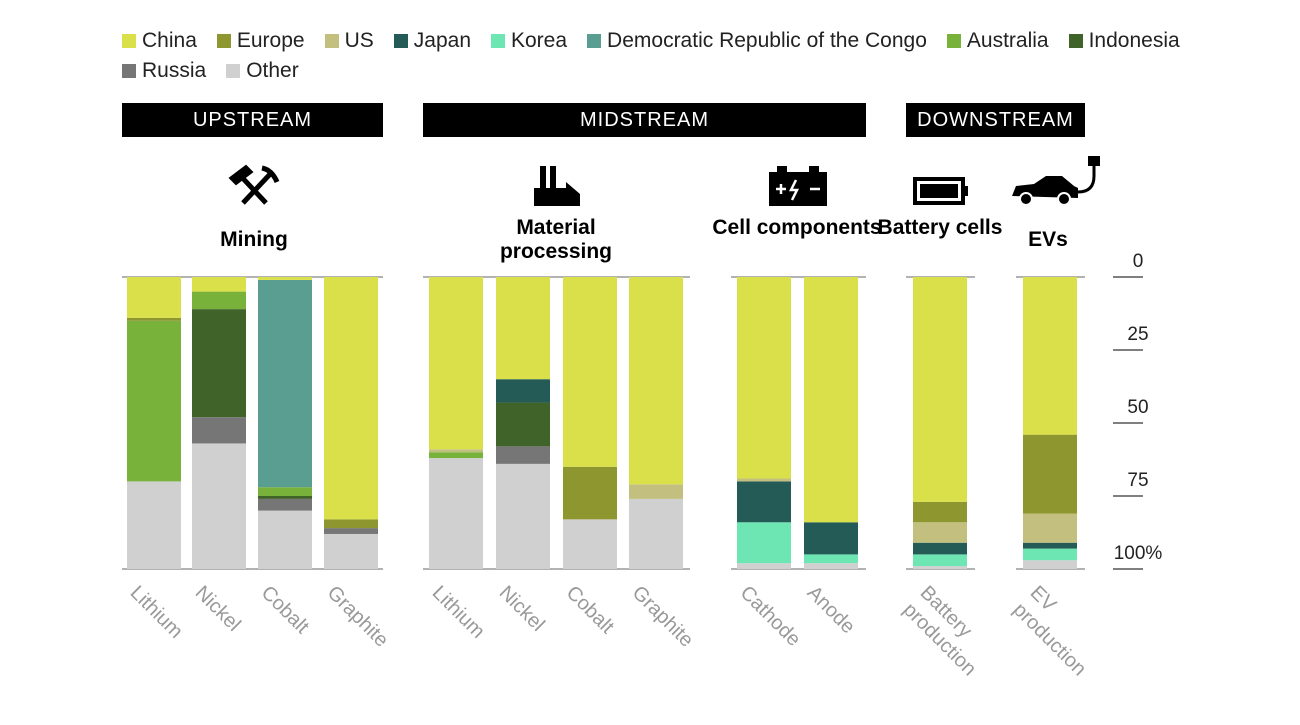 The image size is (1300, 725). Describe the element at coordinates (1138, 261) in the screenshot. I see `y-tick-label: 0` at that location.